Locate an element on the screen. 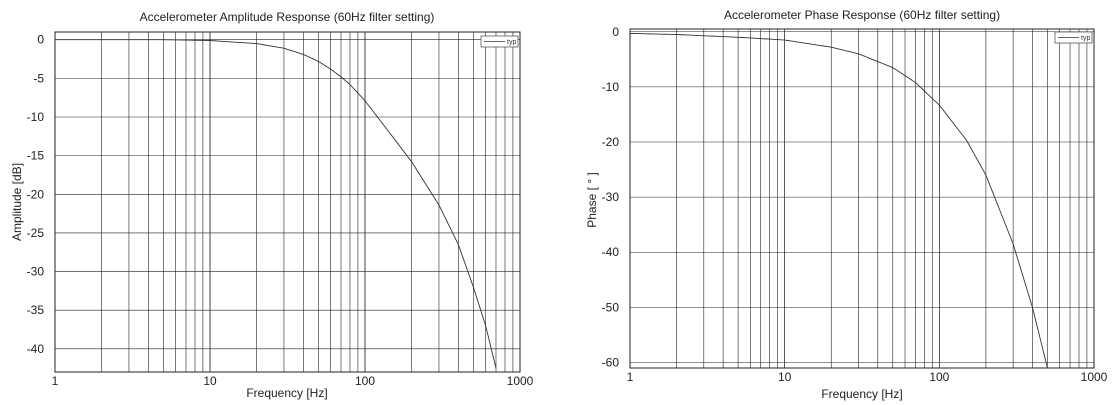  phase-y-tick-label: -50 is located at coordinates (611, 307).